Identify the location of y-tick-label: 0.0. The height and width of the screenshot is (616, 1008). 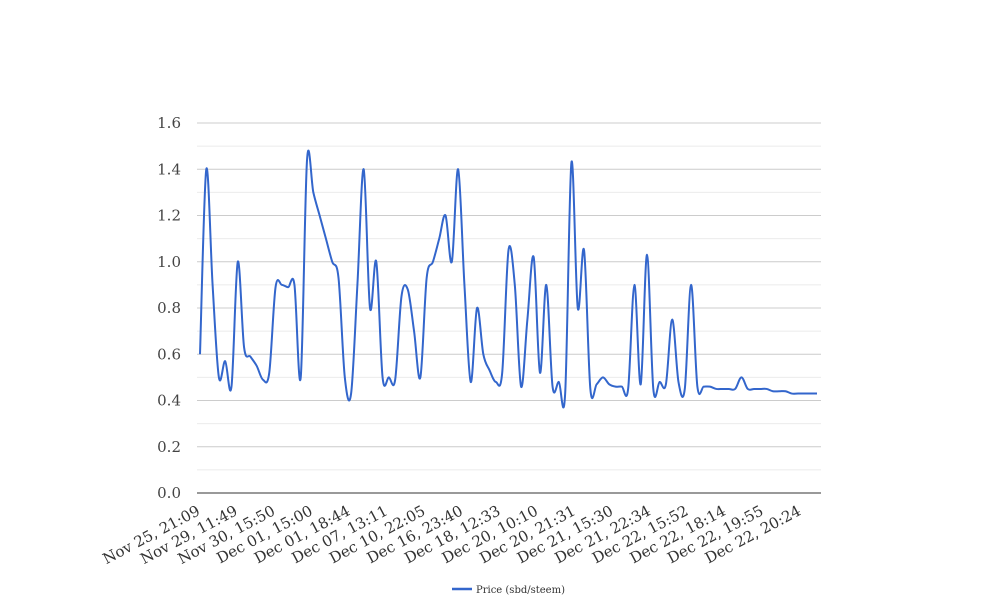
(169, 493).